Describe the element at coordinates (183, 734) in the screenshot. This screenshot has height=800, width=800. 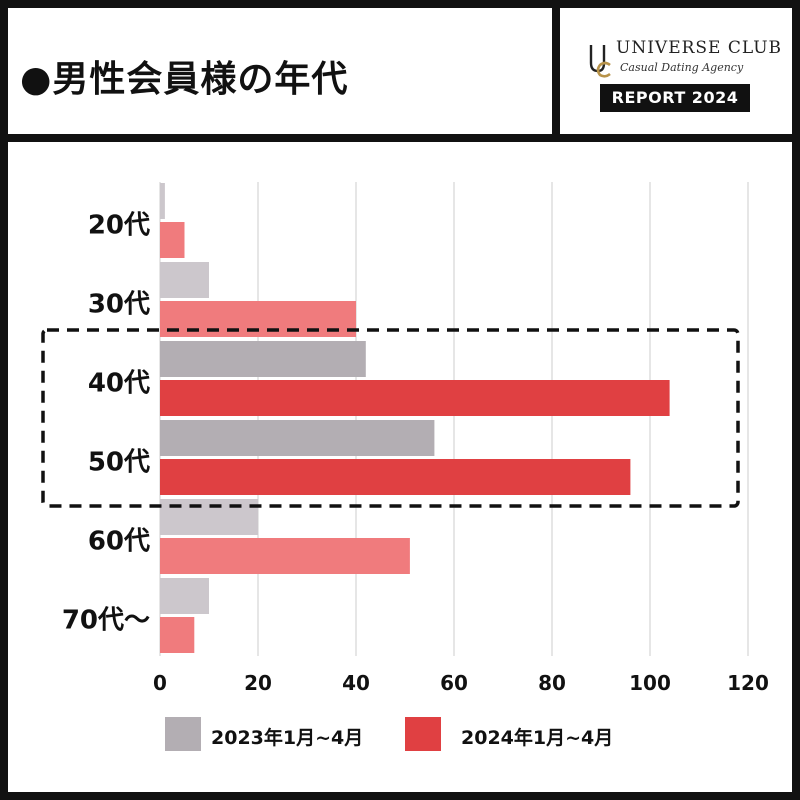
I see `legend-swatch-2023` at that location.